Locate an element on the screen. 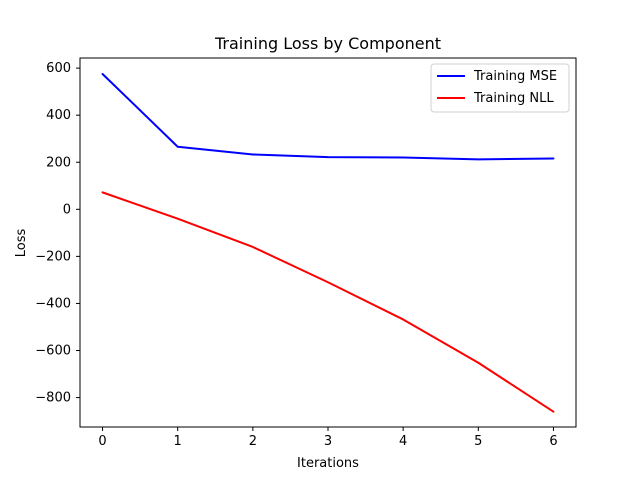 This screenshot has height=480, width=640. y-tick-label: 600 is located at coordinates (58, 68).